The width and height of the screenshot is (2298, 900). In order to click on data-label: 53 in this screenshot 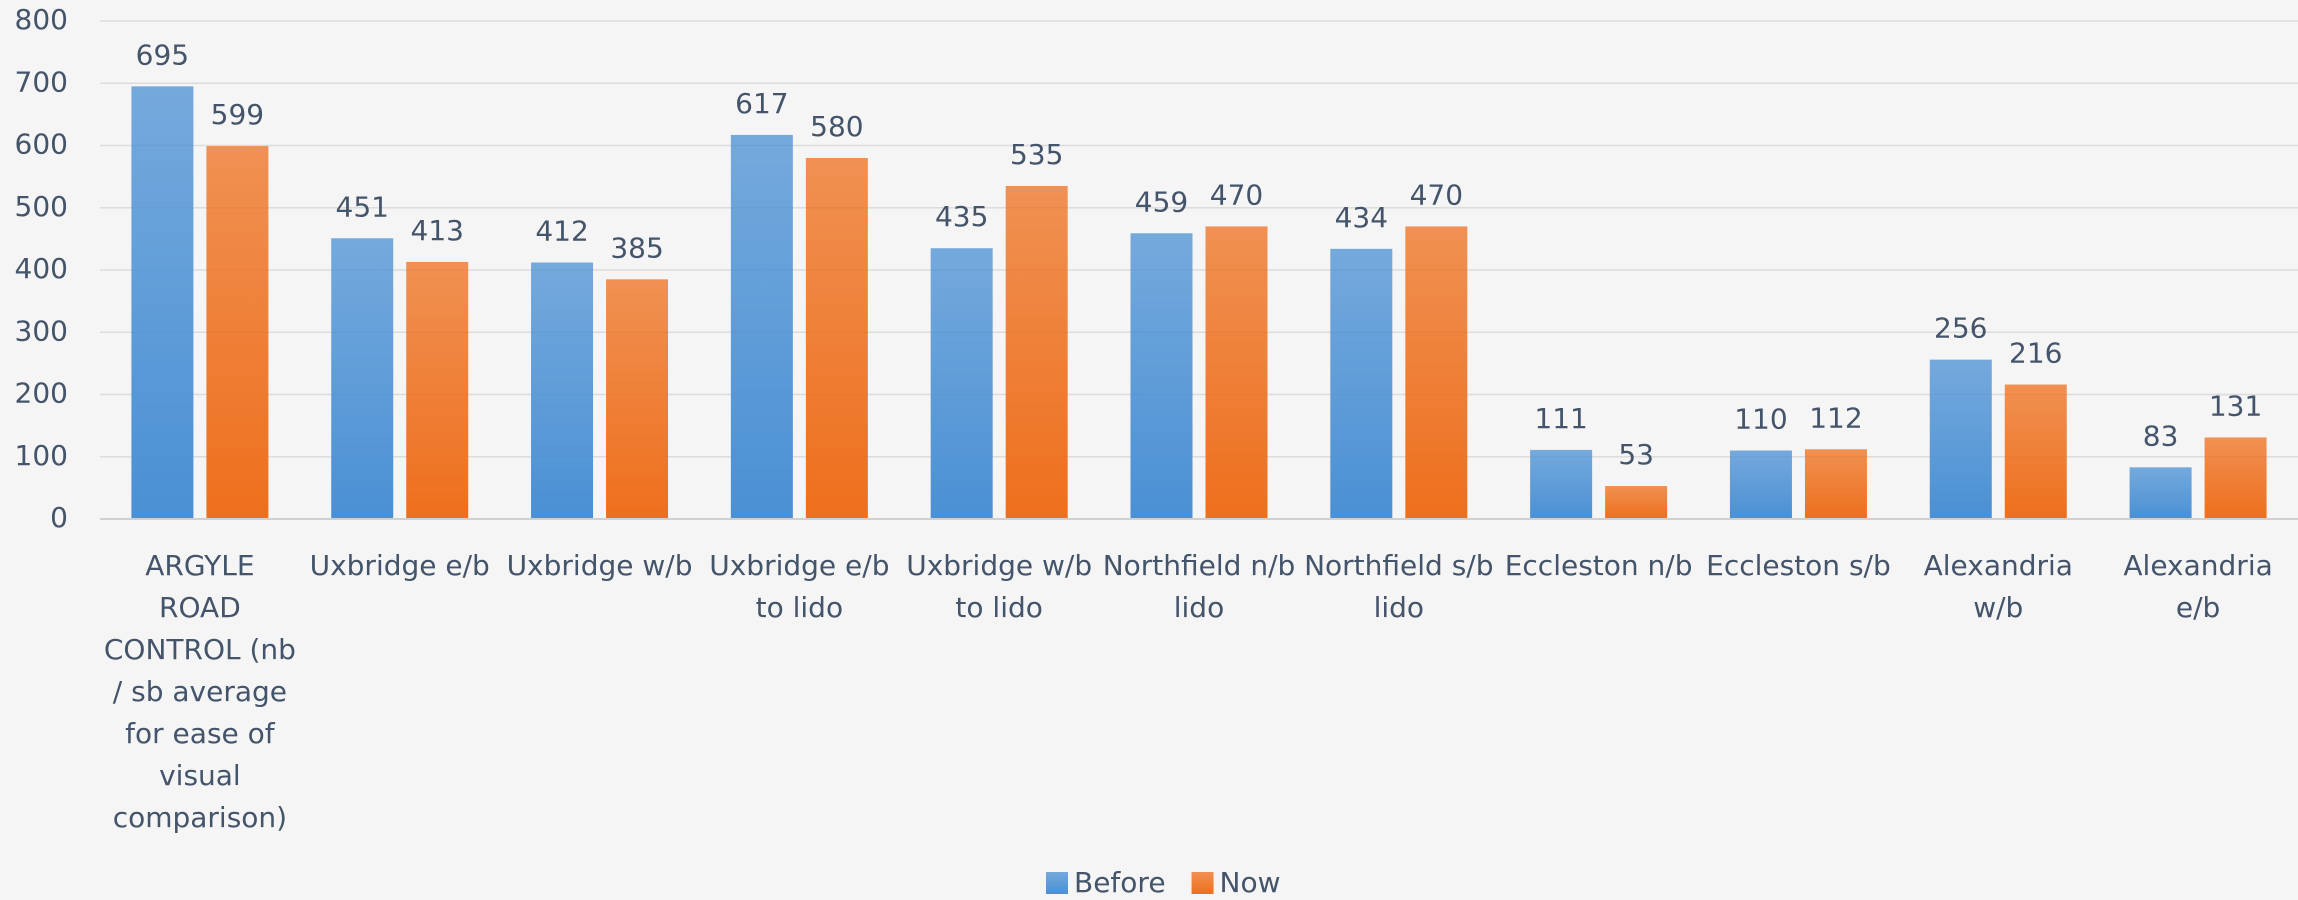, I will do `click(1636, 454)`.